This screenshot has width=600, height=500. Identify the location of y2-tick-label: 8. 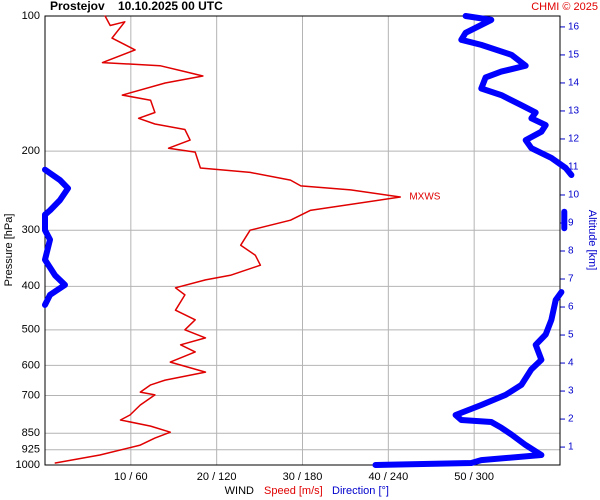
(571, 251).